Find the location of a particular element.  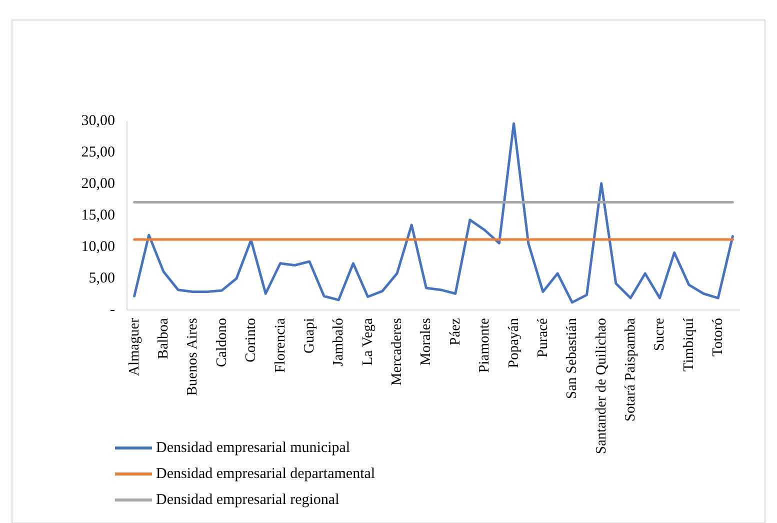

x-tick-label: Caldono is located at coordinates (222, 343).